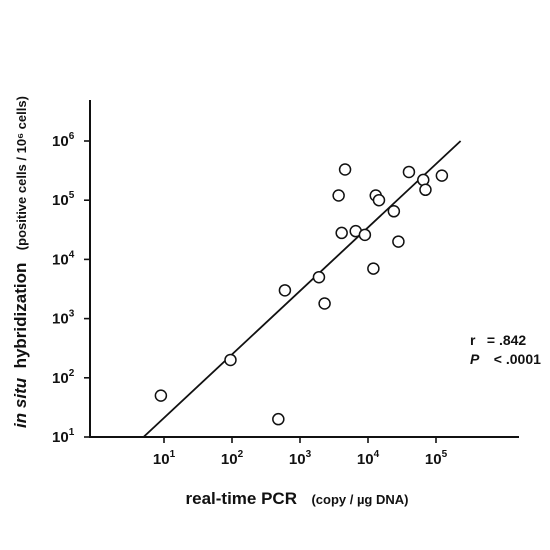 The image size is (550, 550). I want to click on x-tick-label: 10², so click(232, 458).